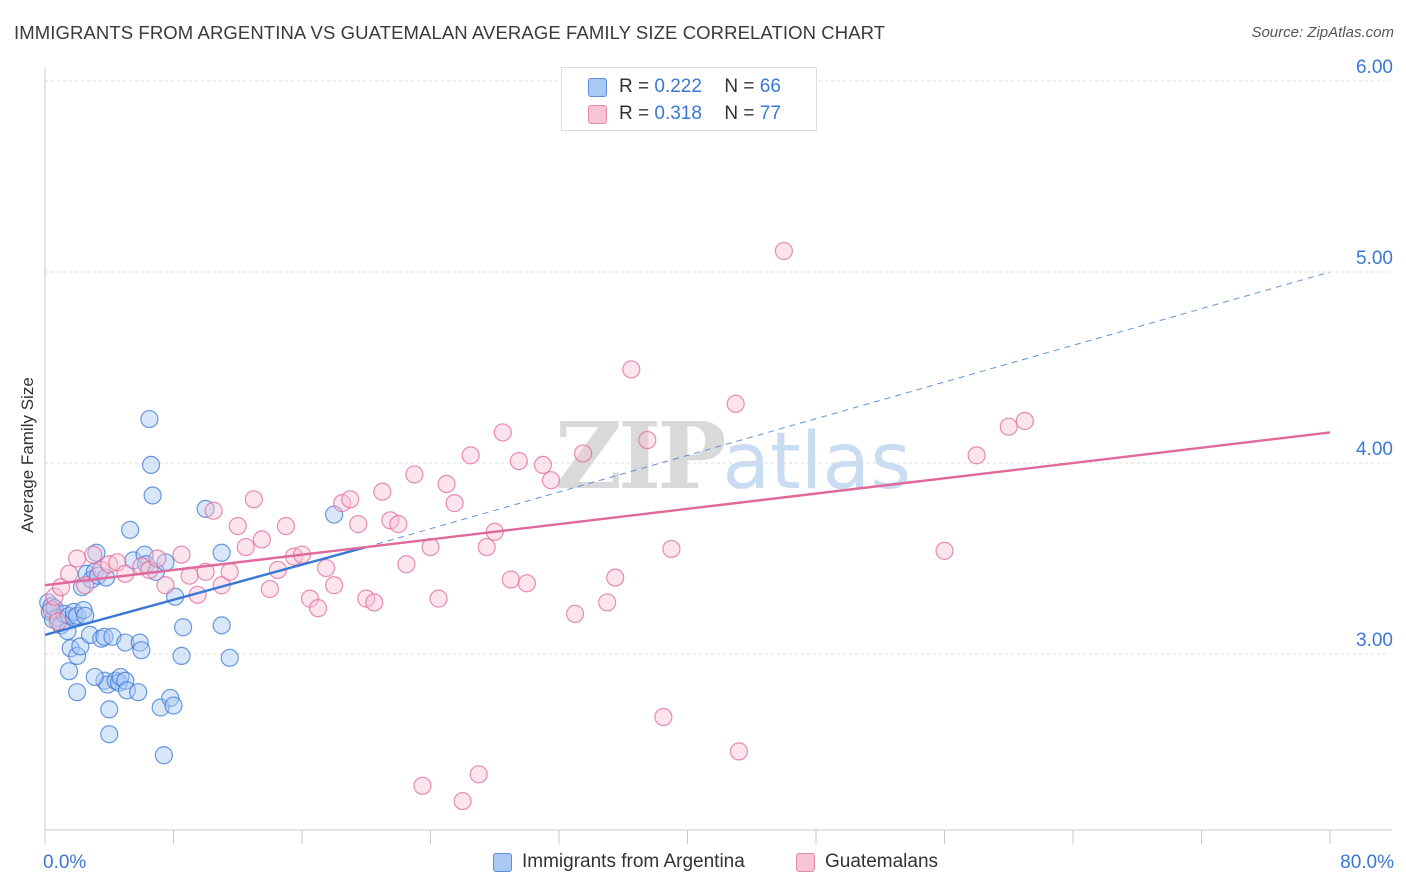 This screenshot has height=892, width=1406. I want to click on legend-row-argentina: R = 0.222 N = 66, so click(684, 87).